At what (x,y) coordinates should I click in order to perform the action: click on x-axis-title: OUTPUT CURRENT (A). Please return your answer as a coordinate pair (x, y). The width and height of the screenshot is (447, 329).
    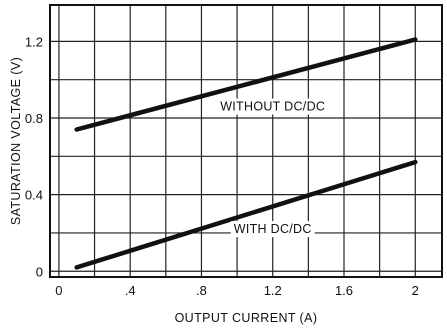
    Looking at the image, I should click on (246, 318).